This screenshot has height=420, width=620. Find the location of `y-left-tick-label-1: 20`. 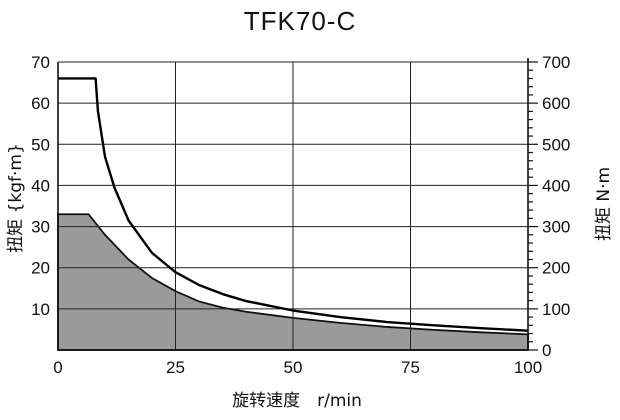

y-left-tick-label-1: 20 is located at coordinates (40, 268).